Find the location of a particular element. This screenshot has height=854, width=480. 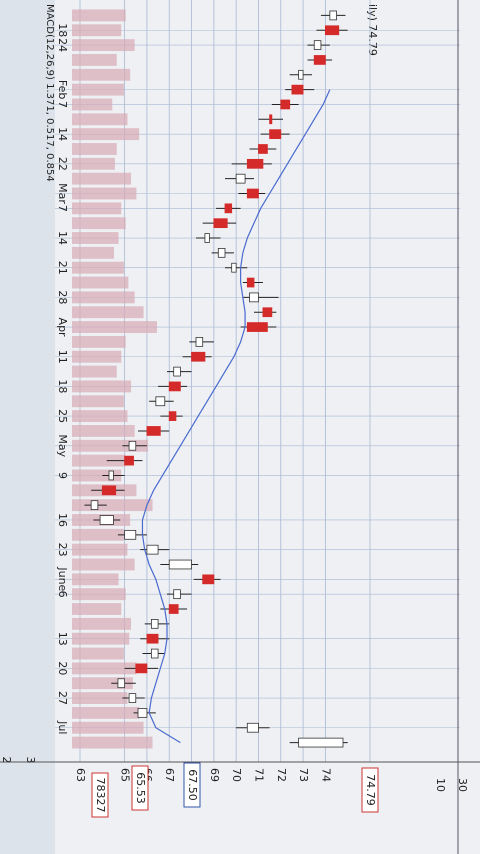

osc-tick-label: 2 is located at coordinates (6, 760).